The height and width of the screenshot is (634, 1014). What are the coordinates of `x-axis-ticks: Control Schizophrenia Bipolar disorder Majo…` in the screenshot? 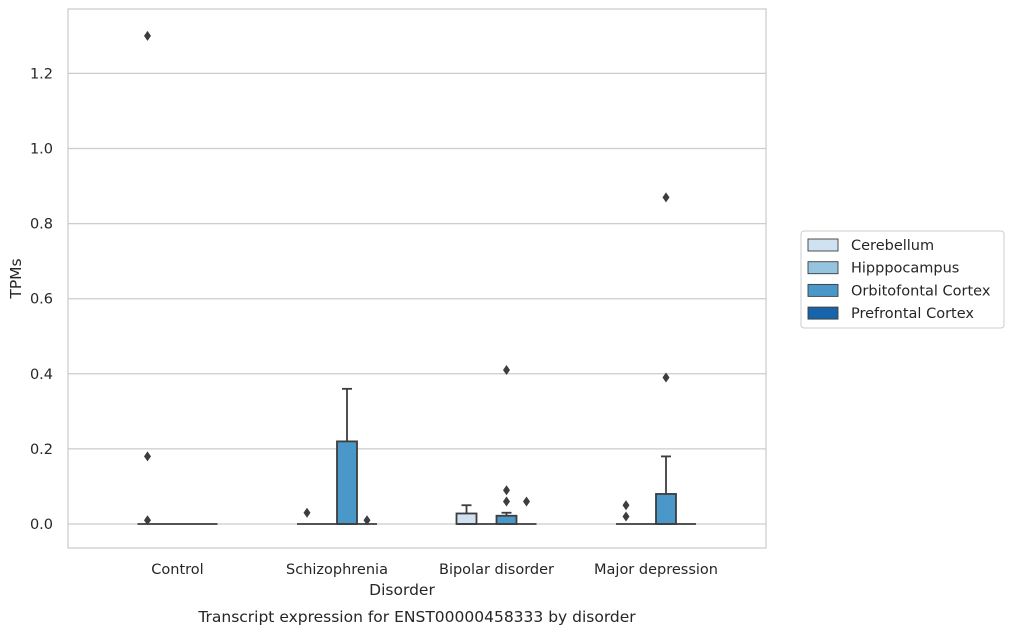 It's located at (434, 570).